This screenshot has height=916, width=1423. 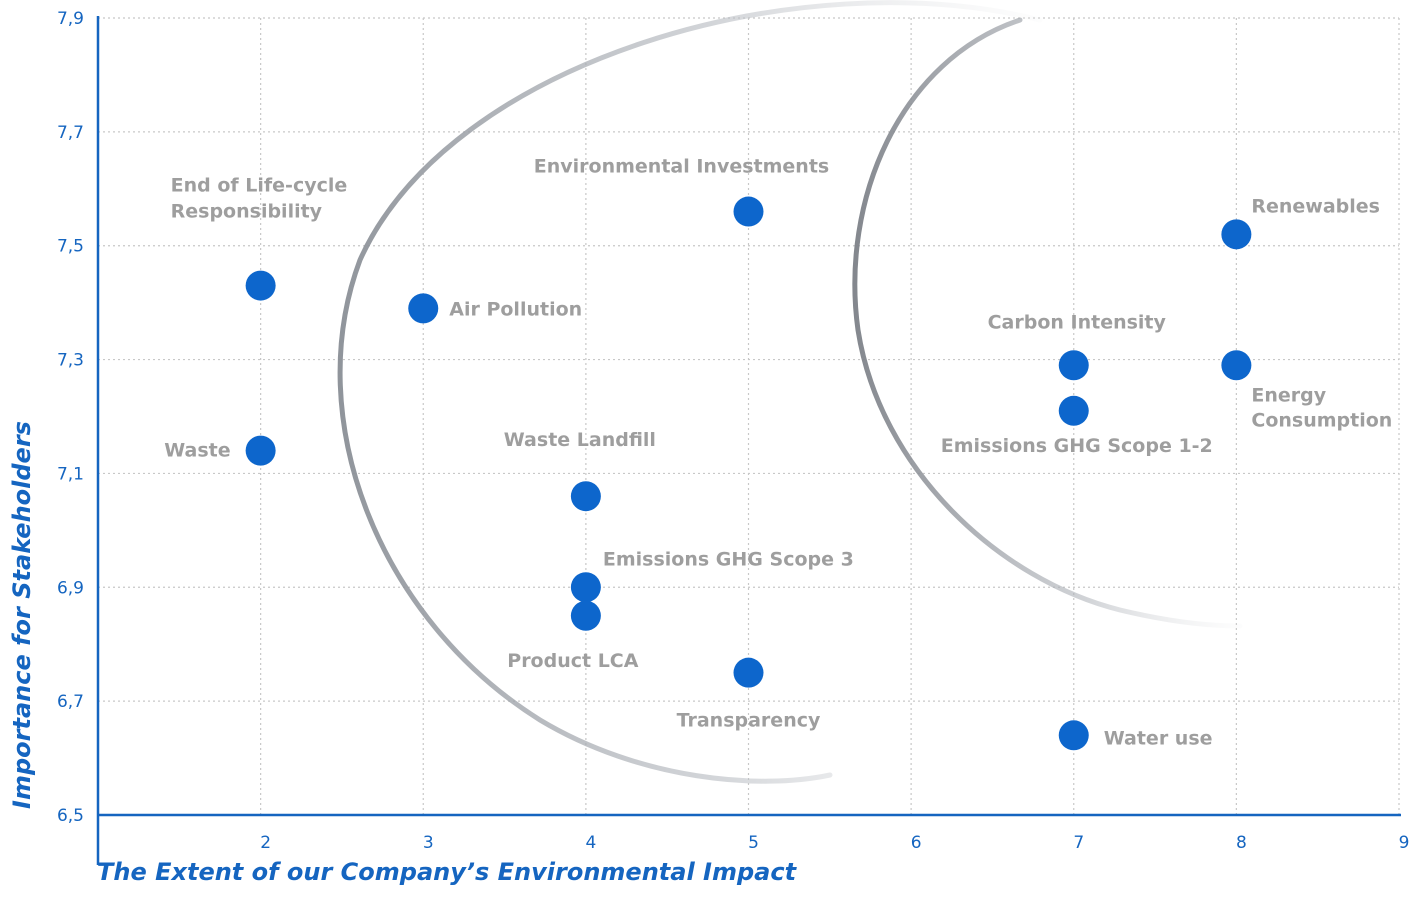 I want to click on point-label: Environmental Investments, so click(x=681, y=167).